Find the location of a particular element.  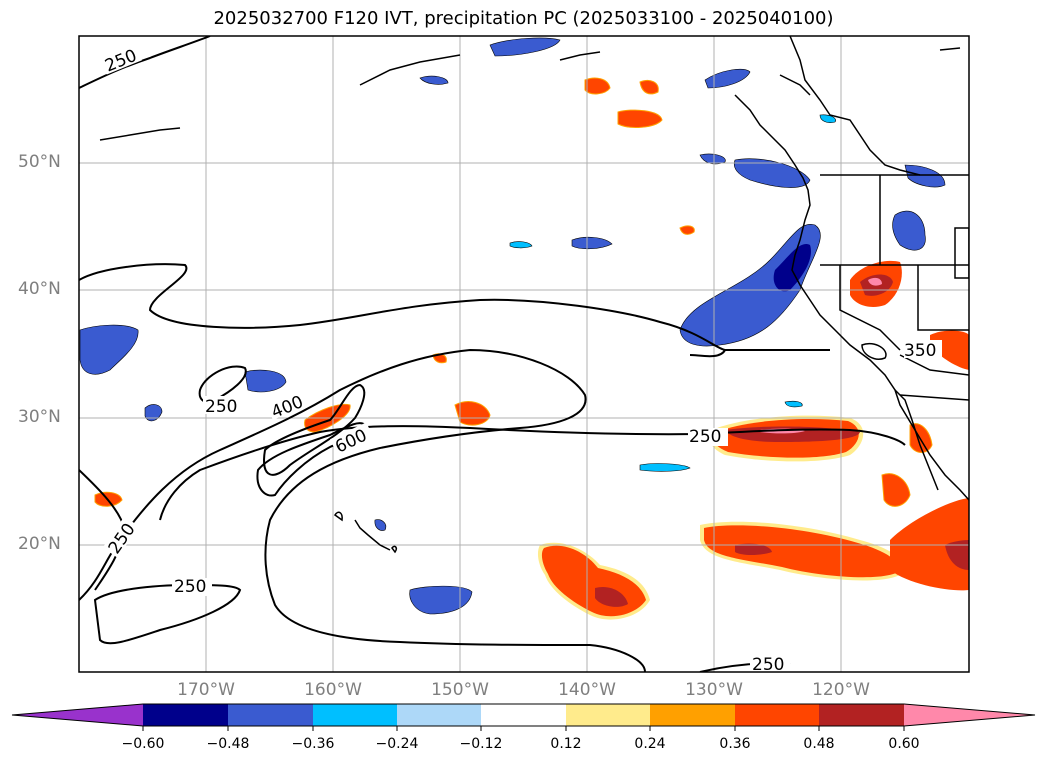

neg-blob-south is located at coordinates (441, 600).